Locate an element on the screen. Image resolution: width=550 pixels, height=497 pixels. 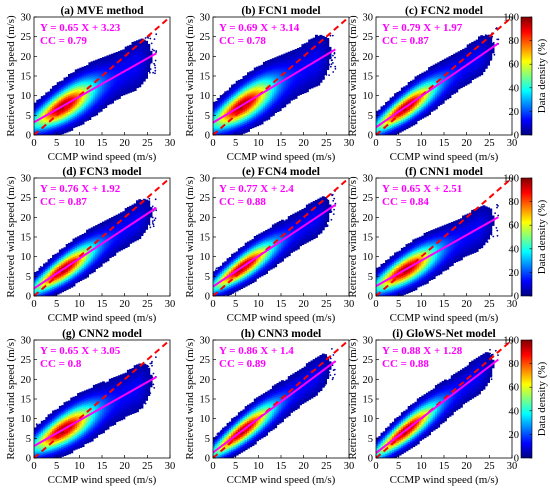
scatter-point is located at coordinates (335, 66).